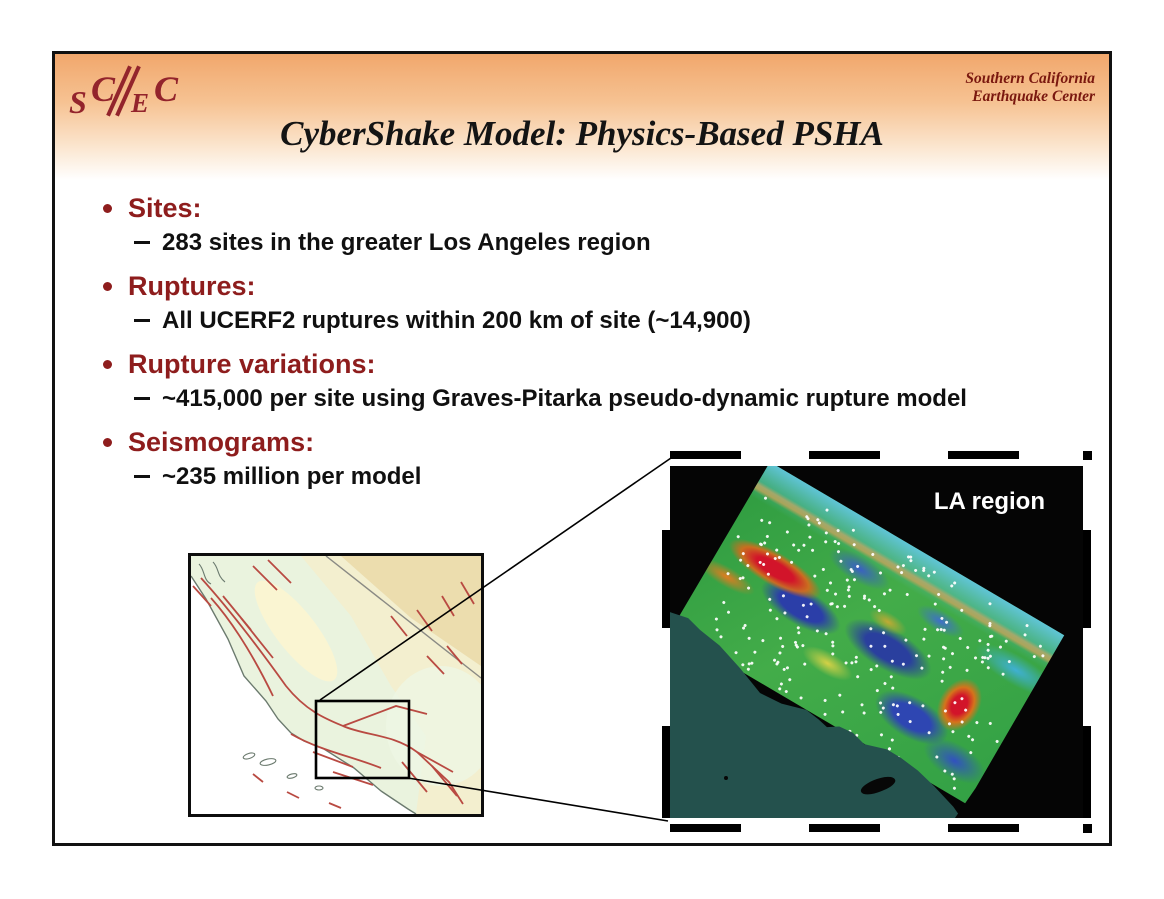 The image size is (1164, 899). I want to click on bullet-label: Seismograms:, so click(221, 442).